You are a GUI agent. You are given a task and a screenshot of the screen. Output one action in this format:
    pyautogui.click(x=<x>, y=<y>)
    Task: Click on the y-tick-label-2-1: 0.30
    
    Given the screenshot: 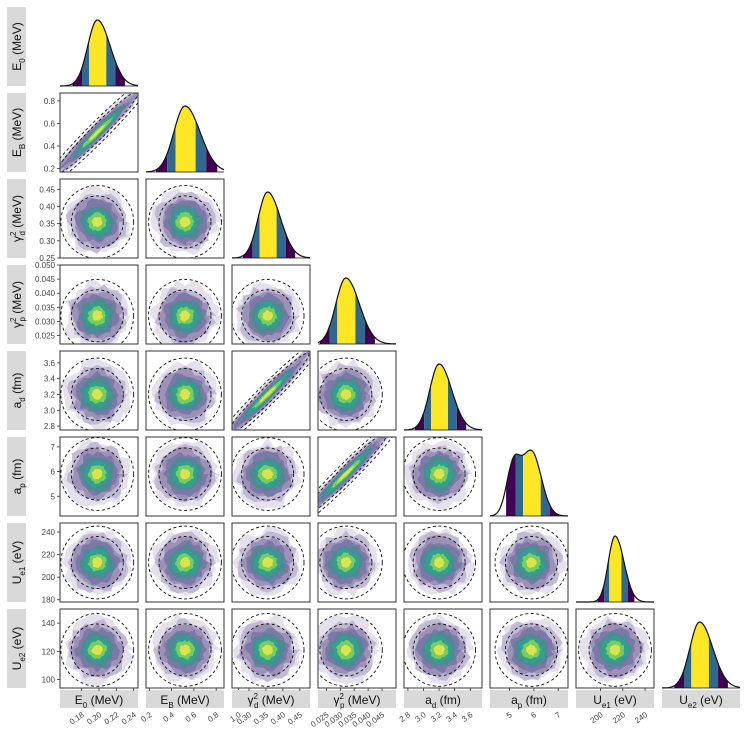 What is the action you would take?
    pyautogui.click(x=47, y=241)
    